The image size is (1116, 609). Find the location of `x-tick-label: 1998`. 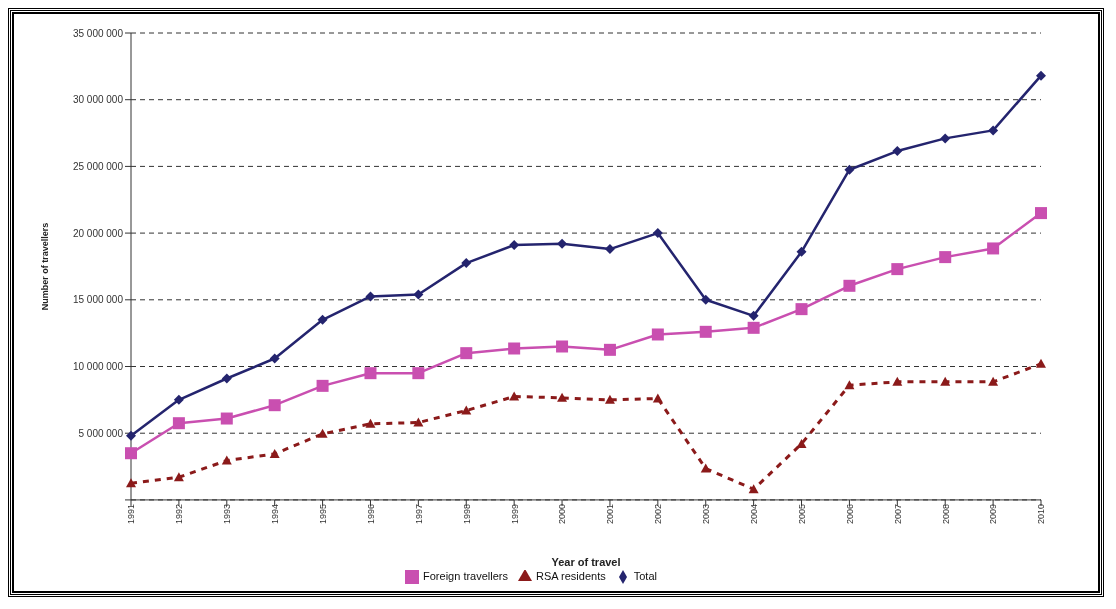

x-tick-label: 1998 is located at coordinates (466, 513).